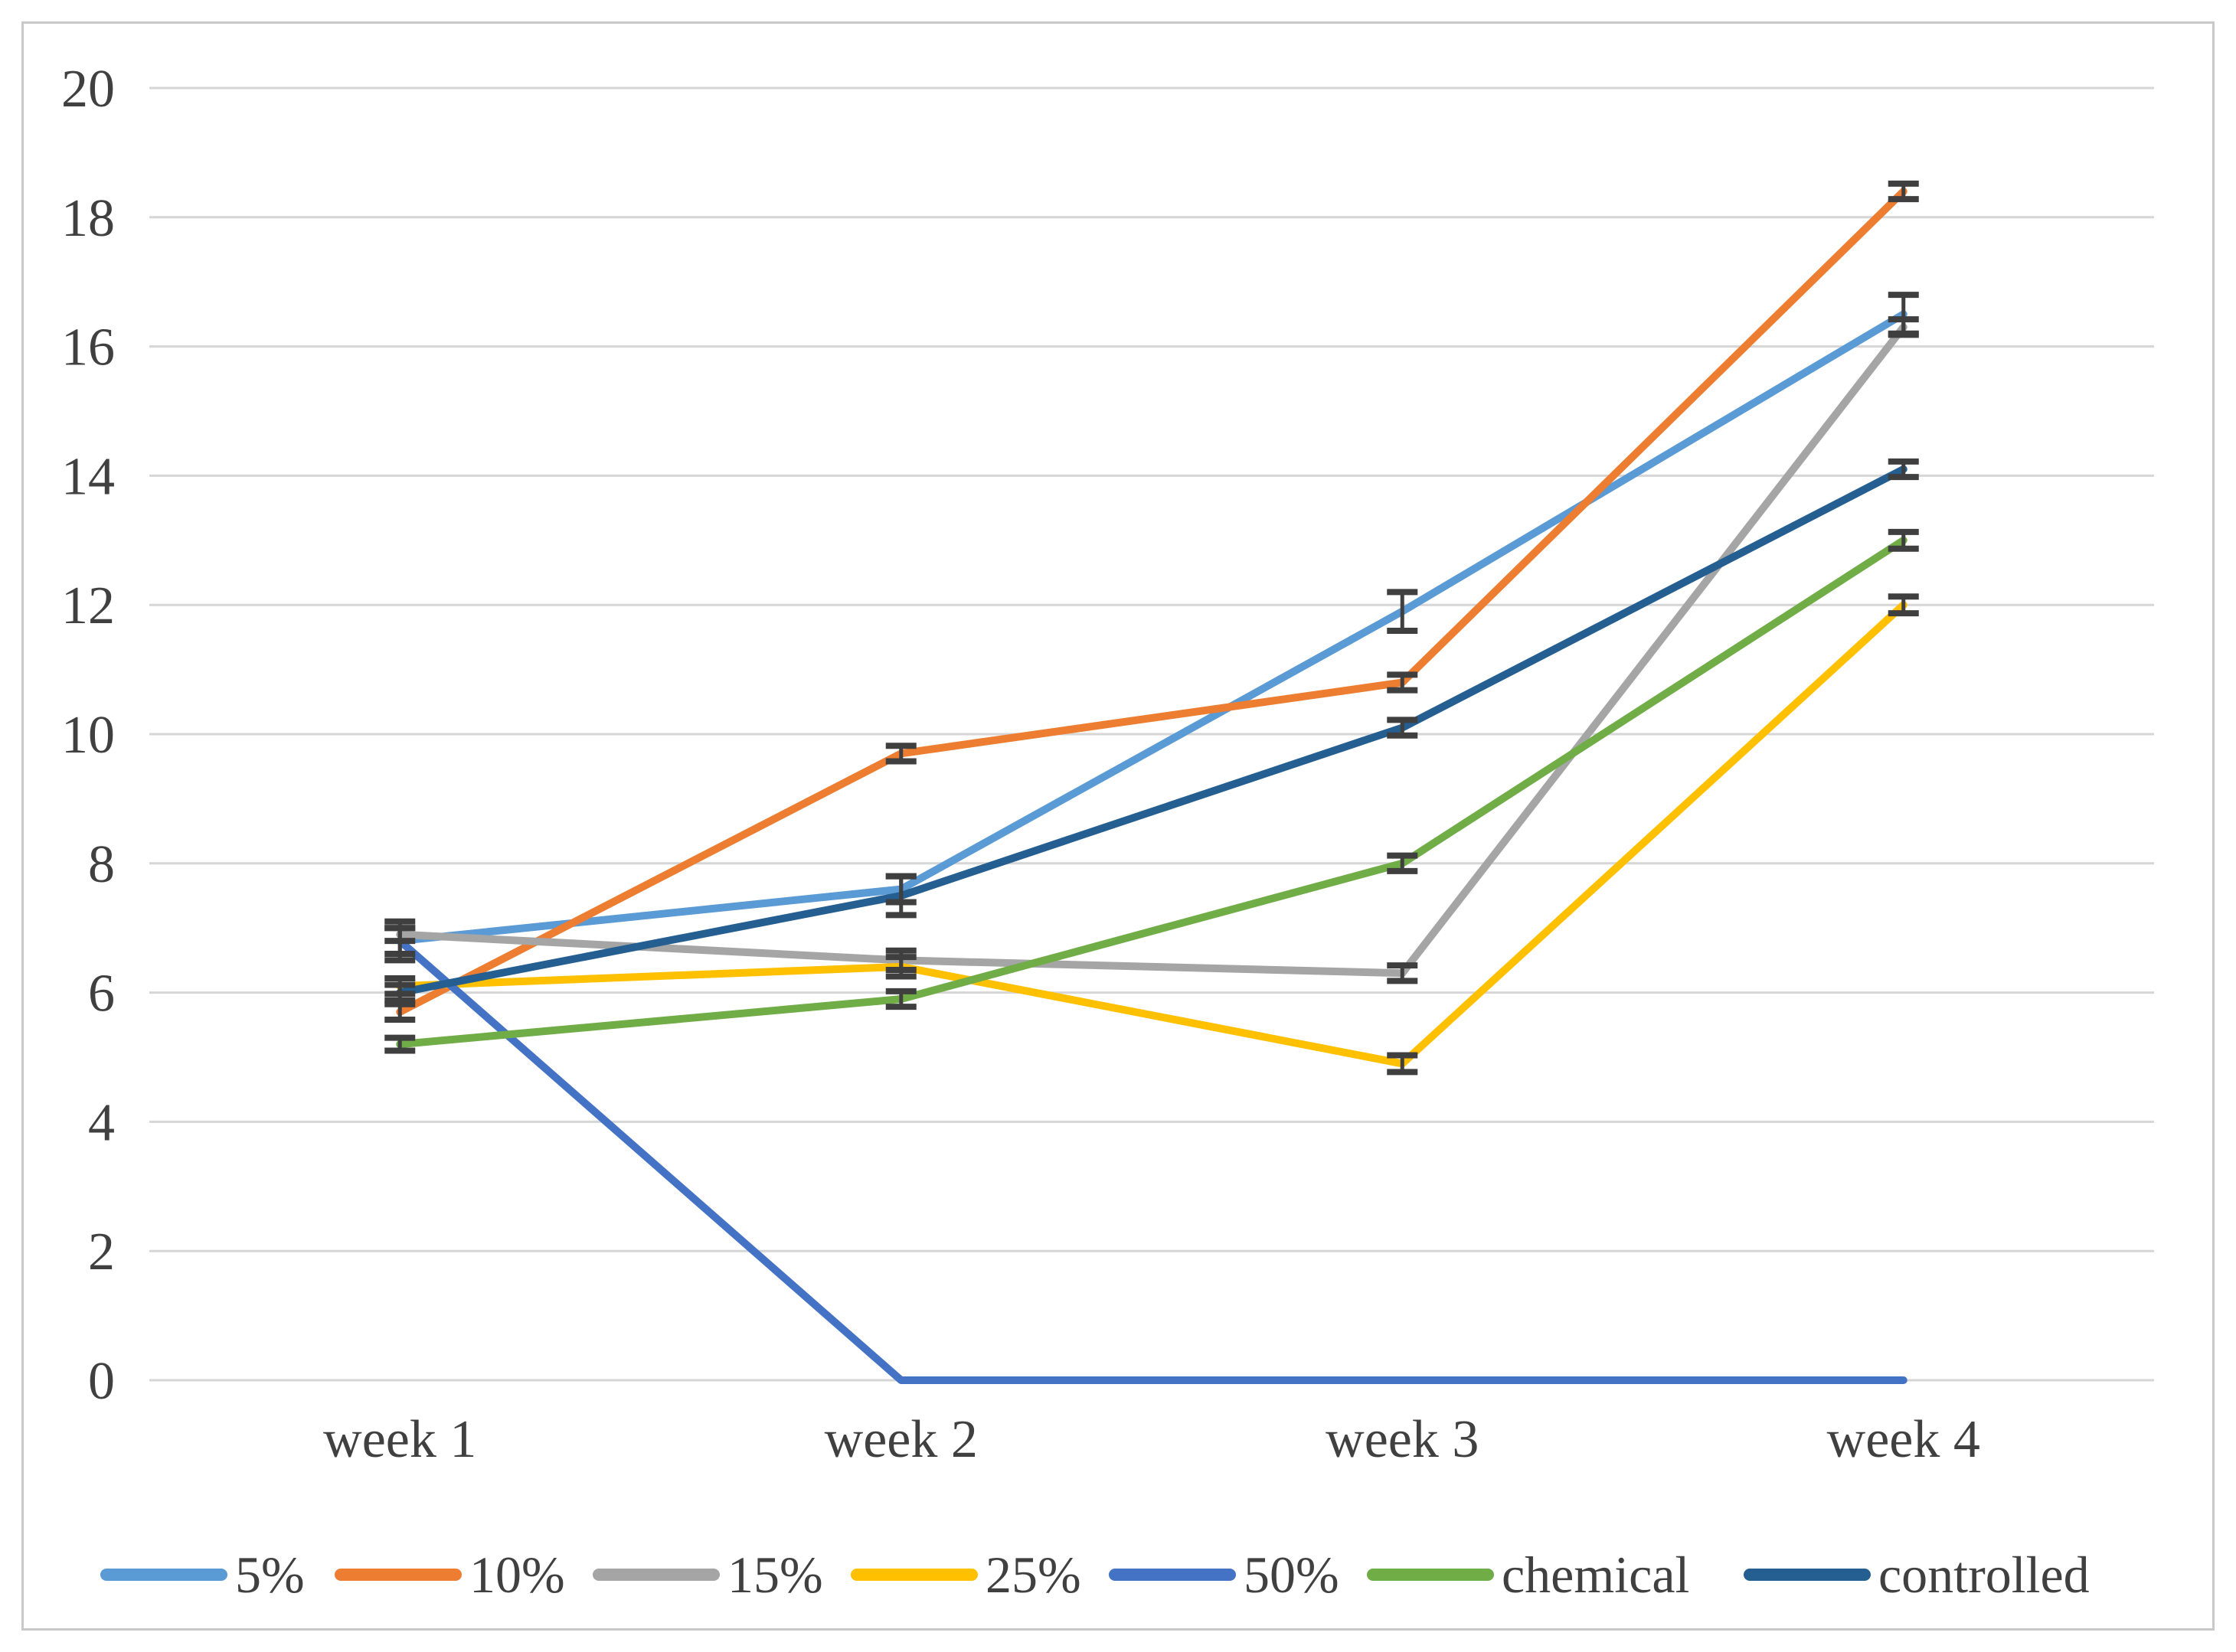 This screenshot has width=2236, height=1652. Describe the element at coordinates (1903, 1439) in the screenshot. I see `x-label-week-4: week 4` at that location.